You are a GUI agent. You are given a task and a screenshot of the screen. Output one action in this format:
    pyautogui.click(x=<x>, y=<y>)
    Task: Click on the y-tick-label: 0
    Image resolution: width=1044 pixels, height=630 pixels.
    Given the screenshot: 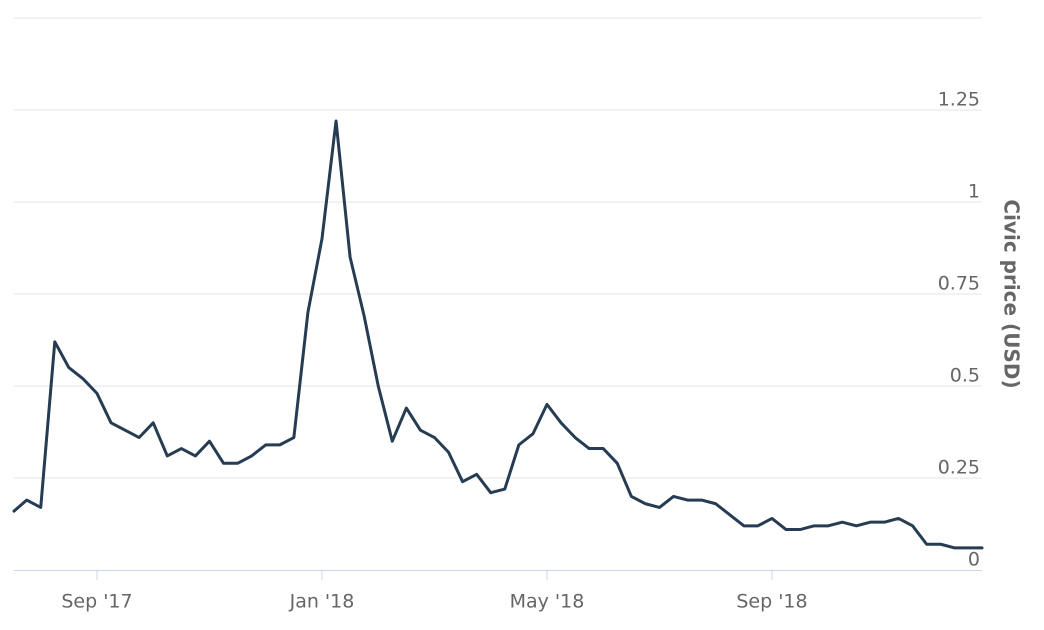 What is the action you would take?
    pyautogui.click(x=974, y=560)
    